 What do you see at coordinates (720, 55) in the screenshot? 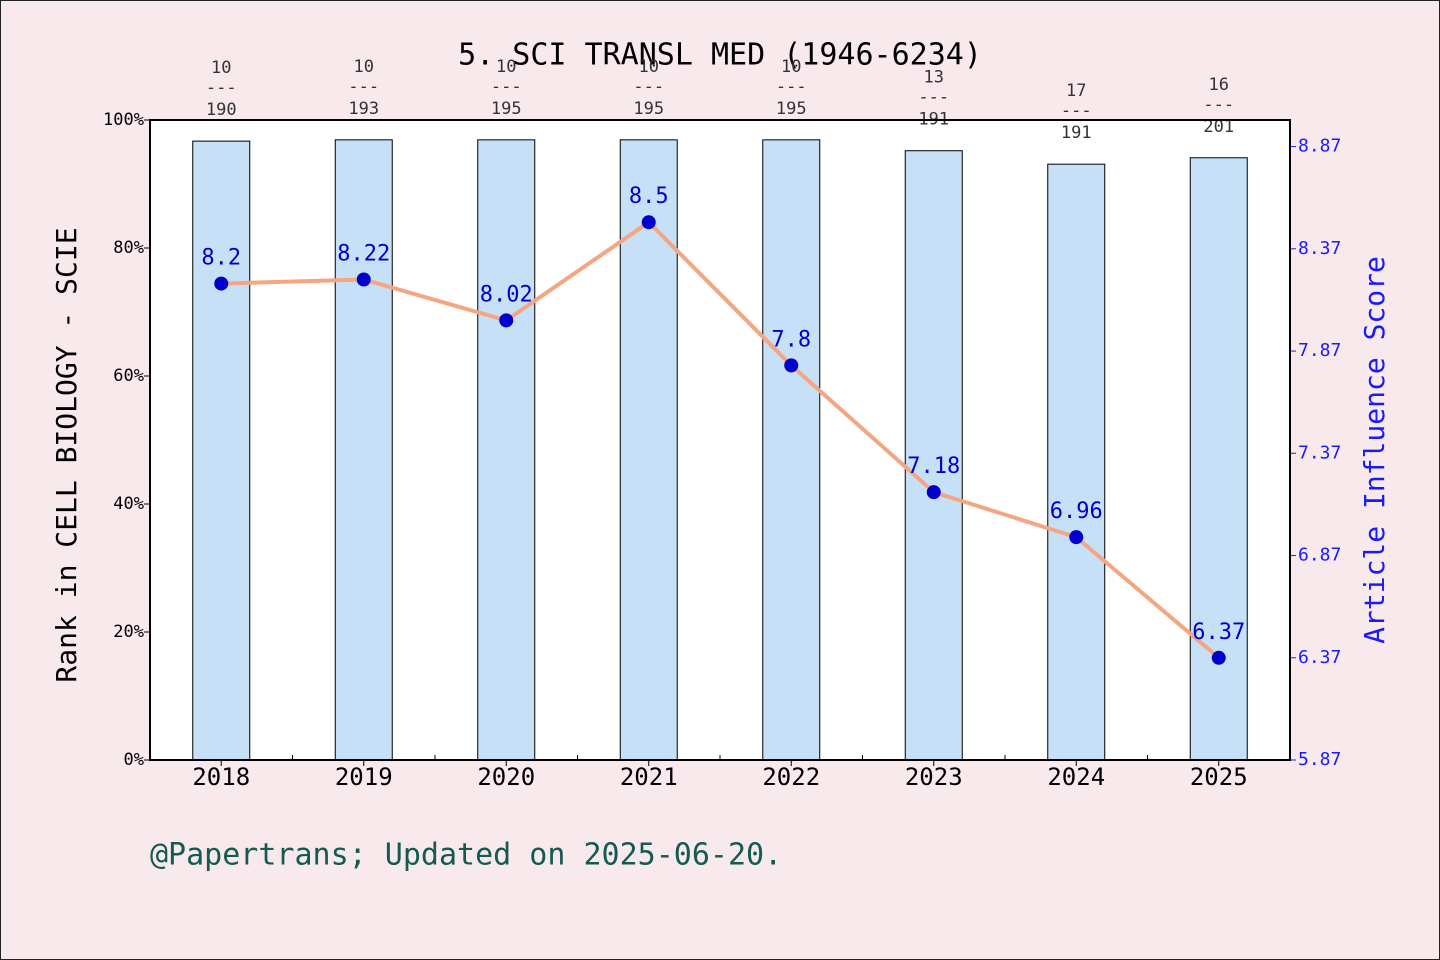
I see `chart-title: 5. SCI TRANSL MED (1946-6234)` at bounding box center [720, 55].